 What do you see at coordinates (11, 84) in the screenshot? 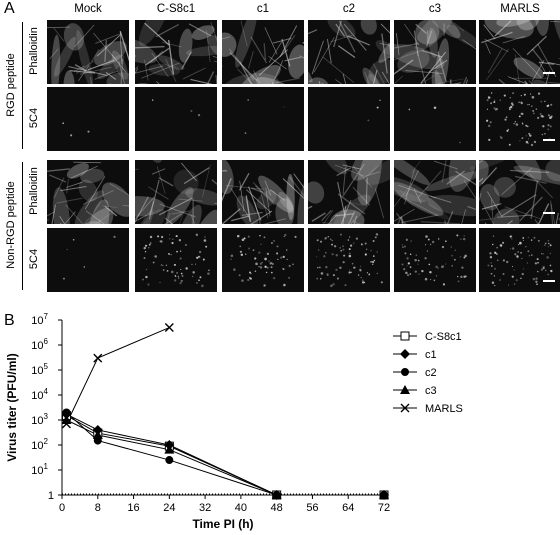
I see `group-label: RGD peptide` at bounding box center [11, 84].